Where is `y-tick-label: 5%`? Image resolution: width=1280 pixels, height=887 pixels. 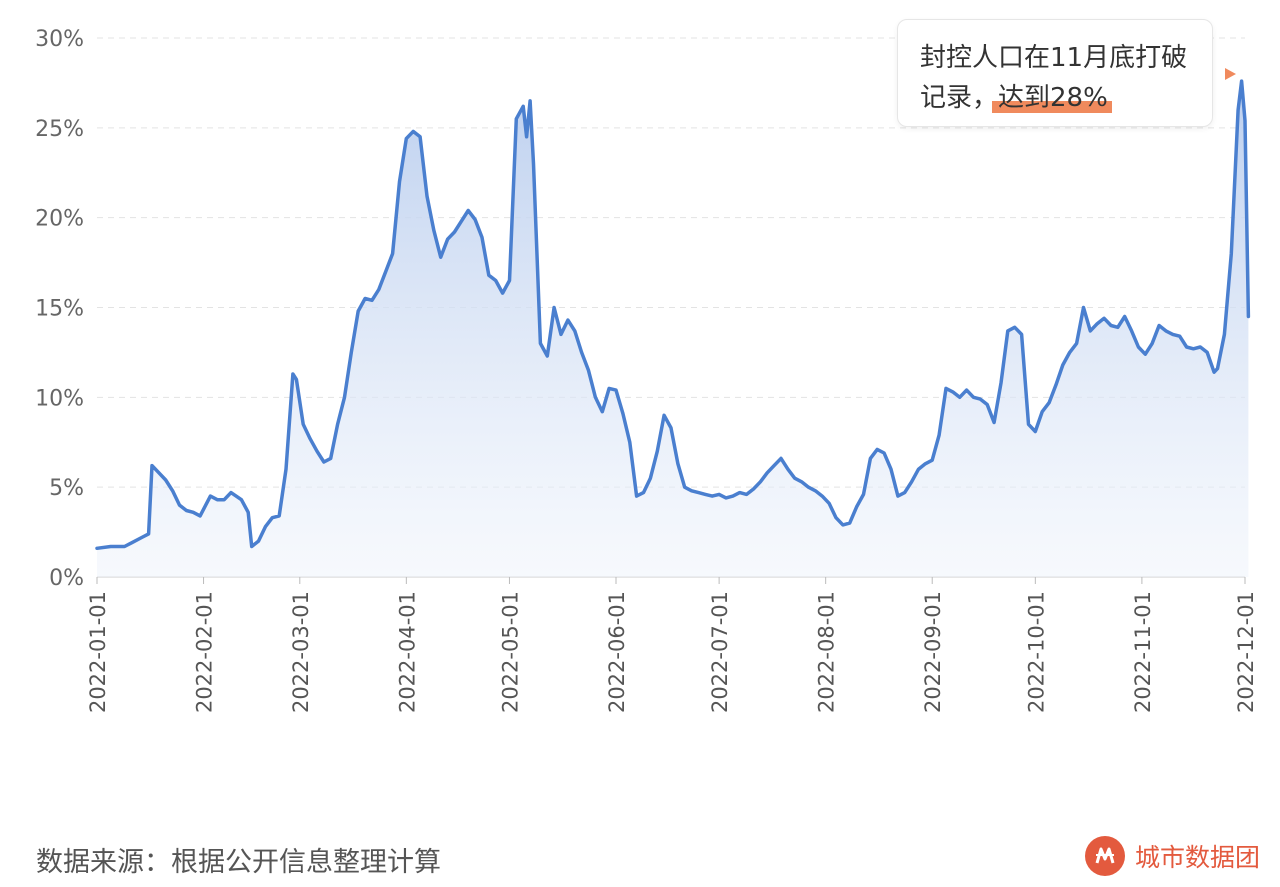 y-tick-label: 5% is located at coordinates (66, 488).